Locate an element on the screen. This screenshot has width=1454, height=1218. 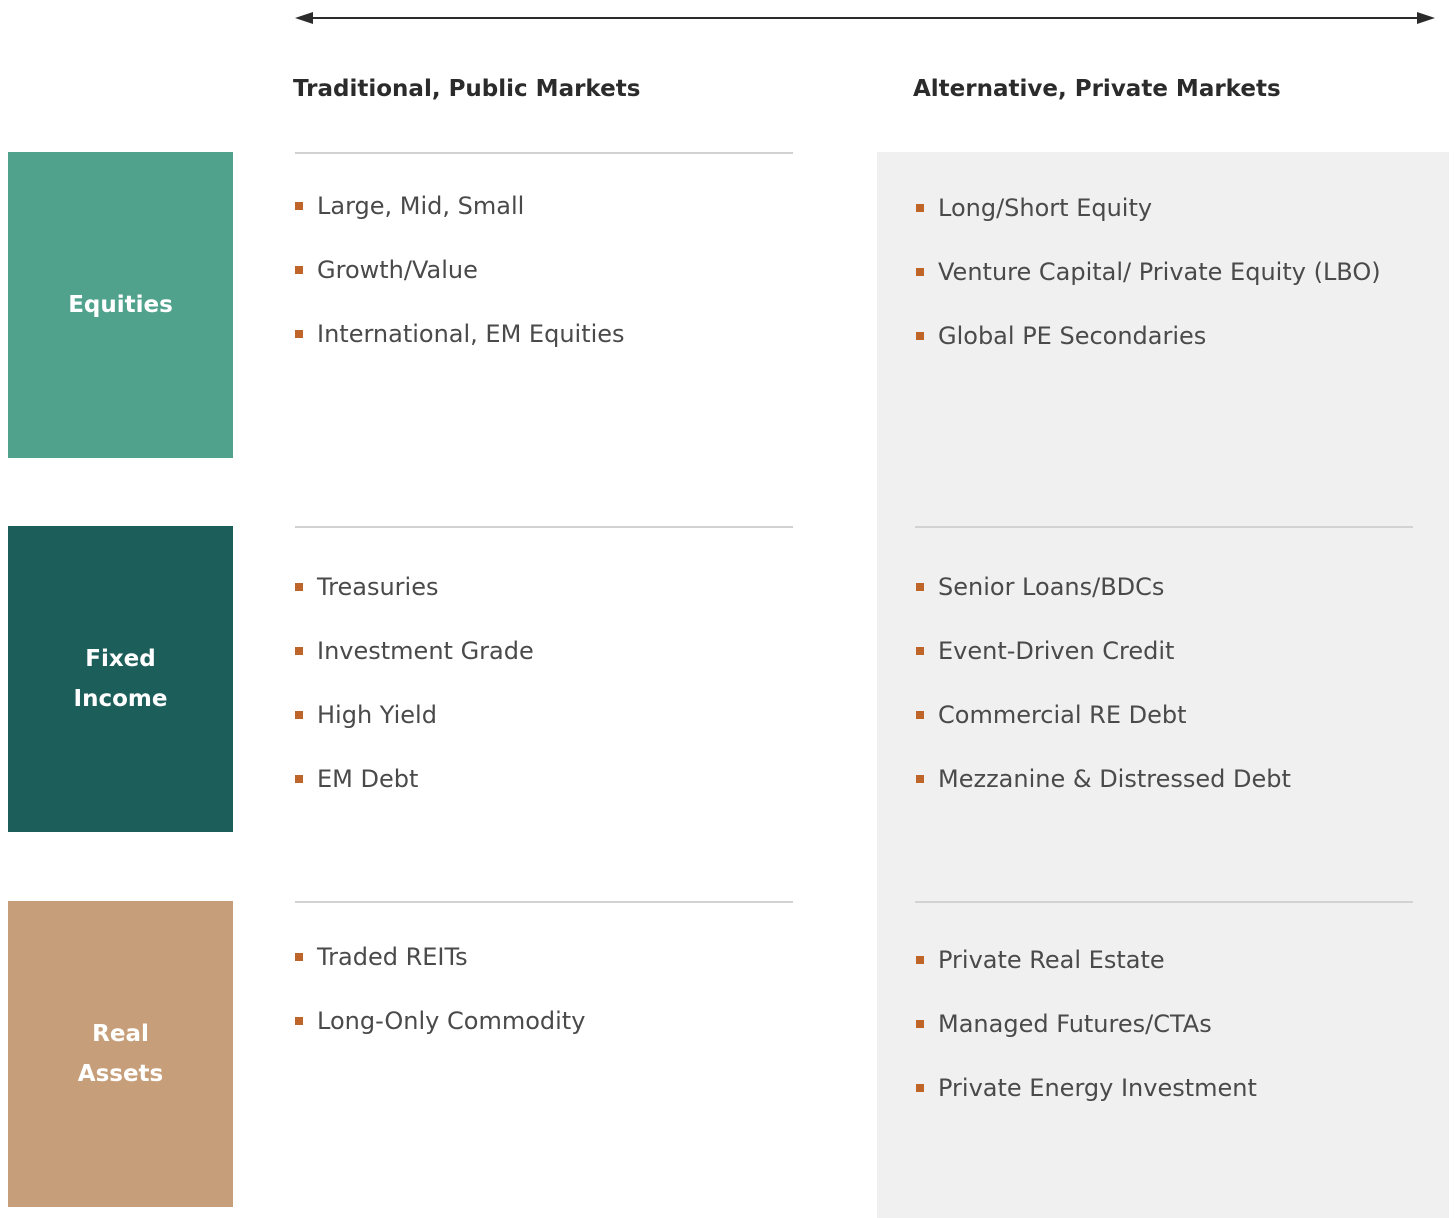
list-item: Large, Mid, Small is located at coordinates (408, 206).